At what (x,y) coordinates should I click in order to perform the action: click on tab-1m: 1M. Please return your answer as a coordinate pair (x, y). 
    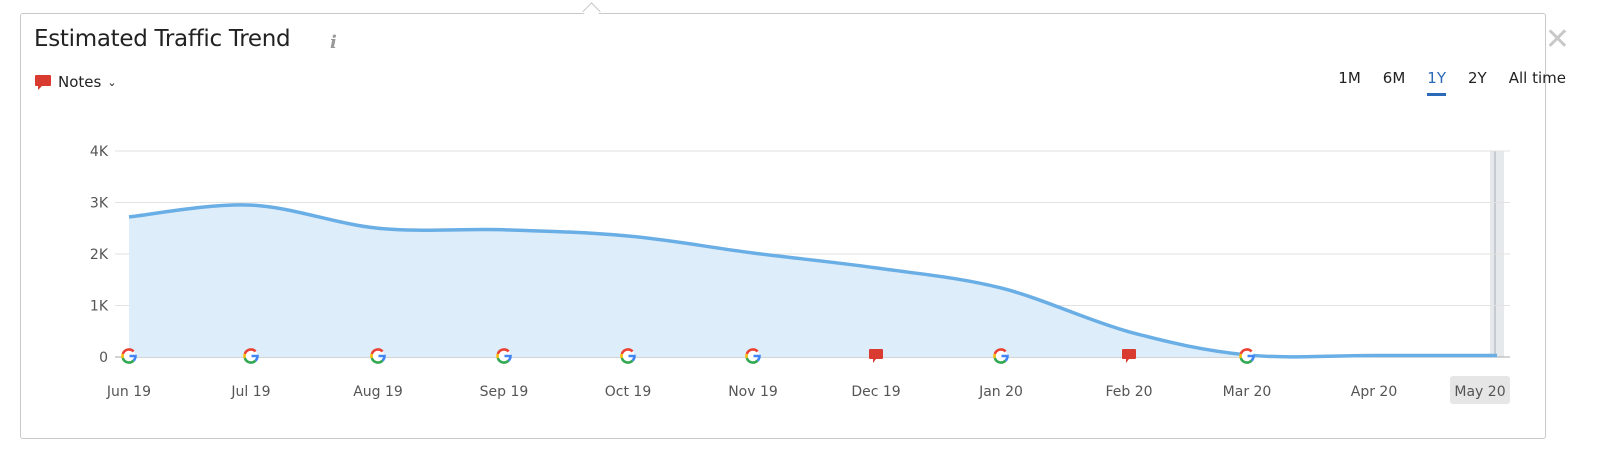
    Looking at the image, I should click on (1349, 78).